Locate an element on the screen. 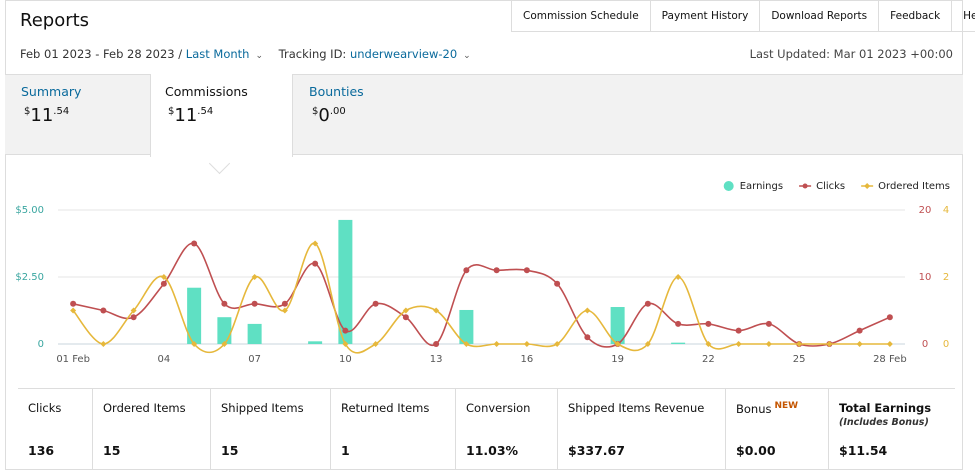 The image size is (975, 474). stat: Total Earnings (Includes Bonus) $11.54 is located at coordinates (891, 429).